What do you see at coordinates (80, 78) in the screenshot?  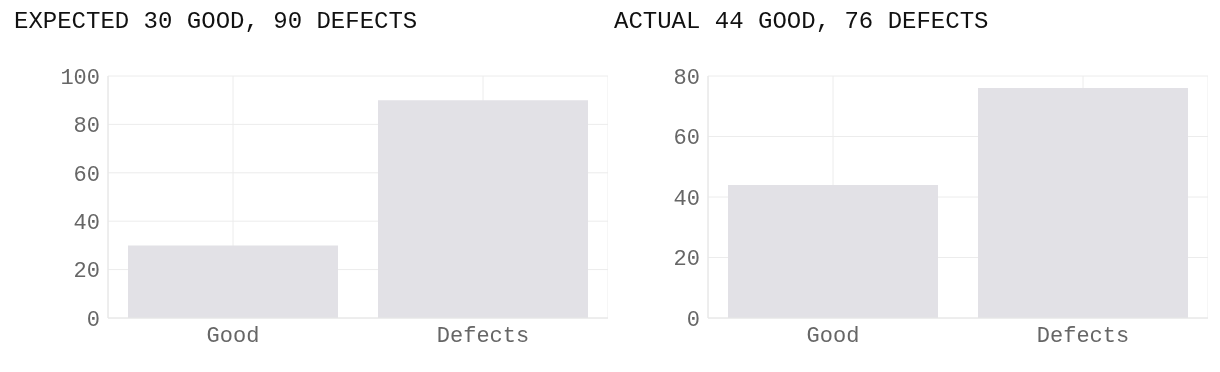 I see `y-tick-label: 100` at bounding box center [80, 78].